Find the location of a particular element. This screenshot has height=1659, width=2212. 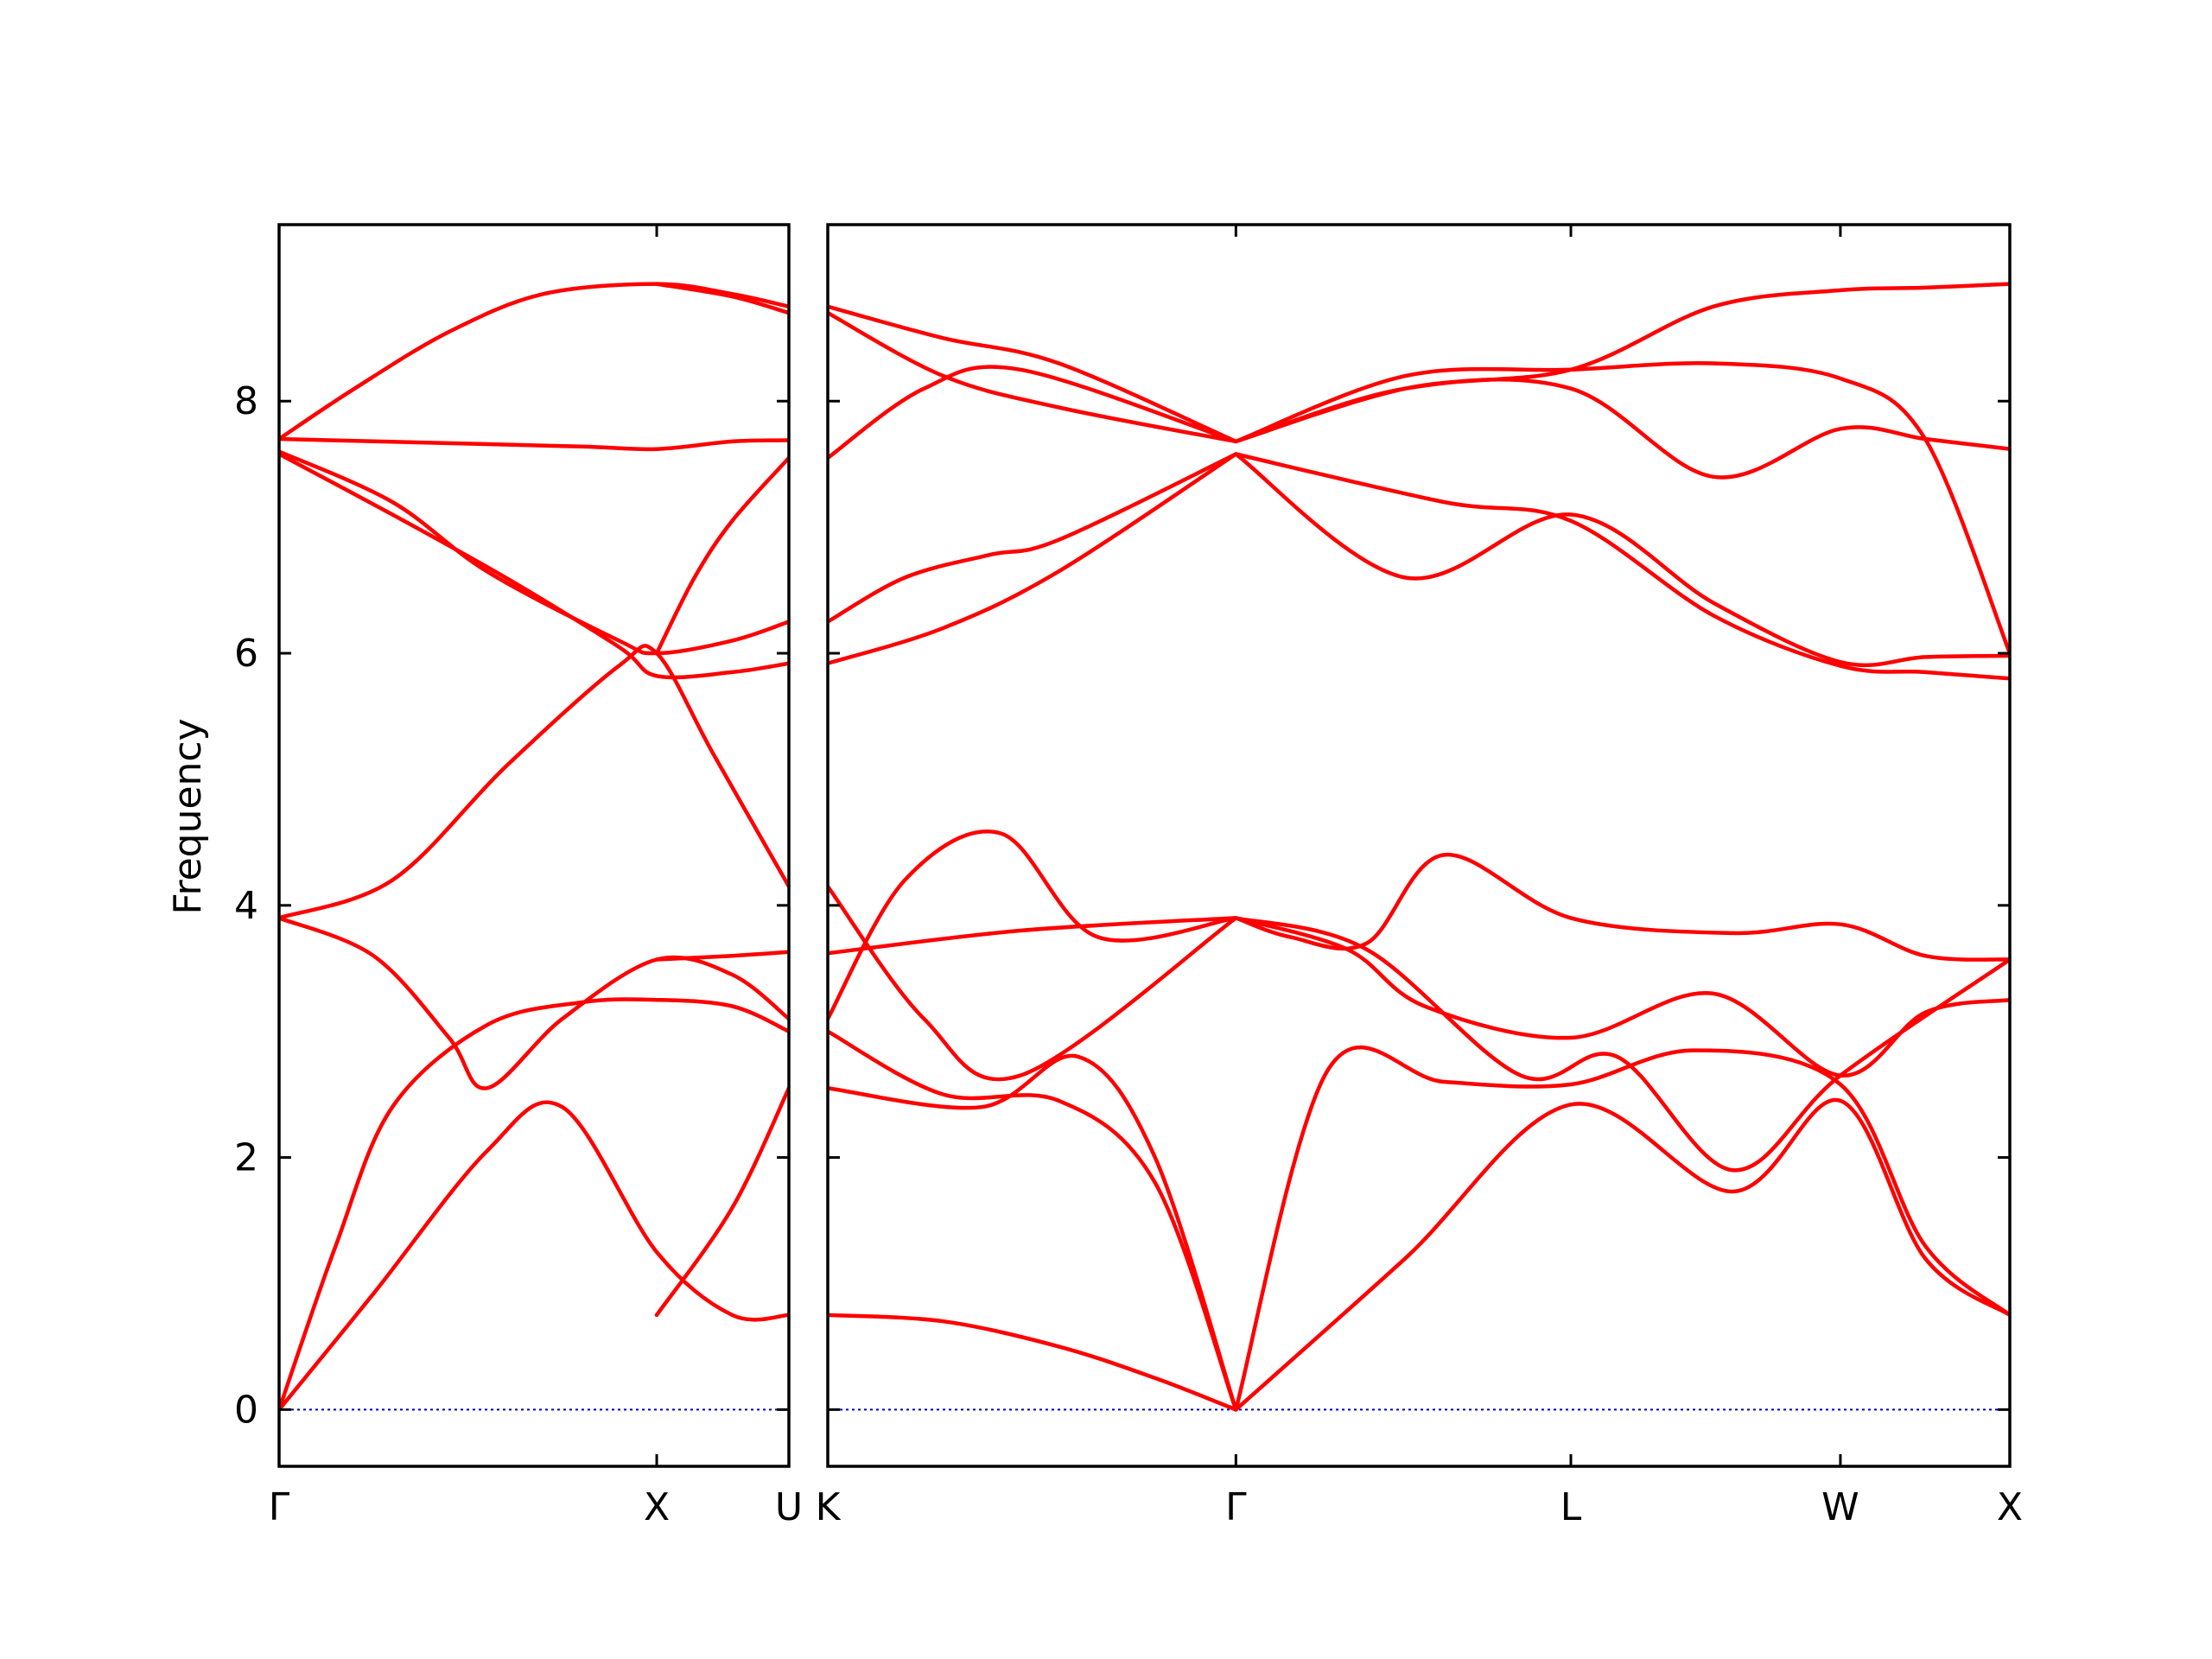

x-tick-label: U is located at coordinates (789, 1507).